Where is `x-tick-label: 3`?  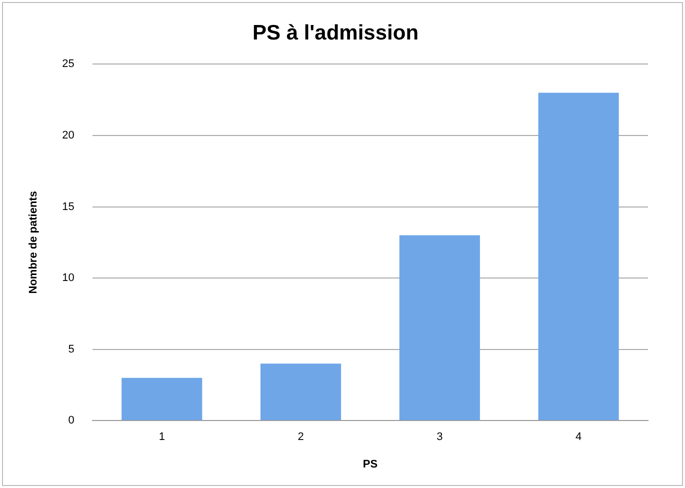
x-tick-label: 3 is located at coordinates (439, 437).